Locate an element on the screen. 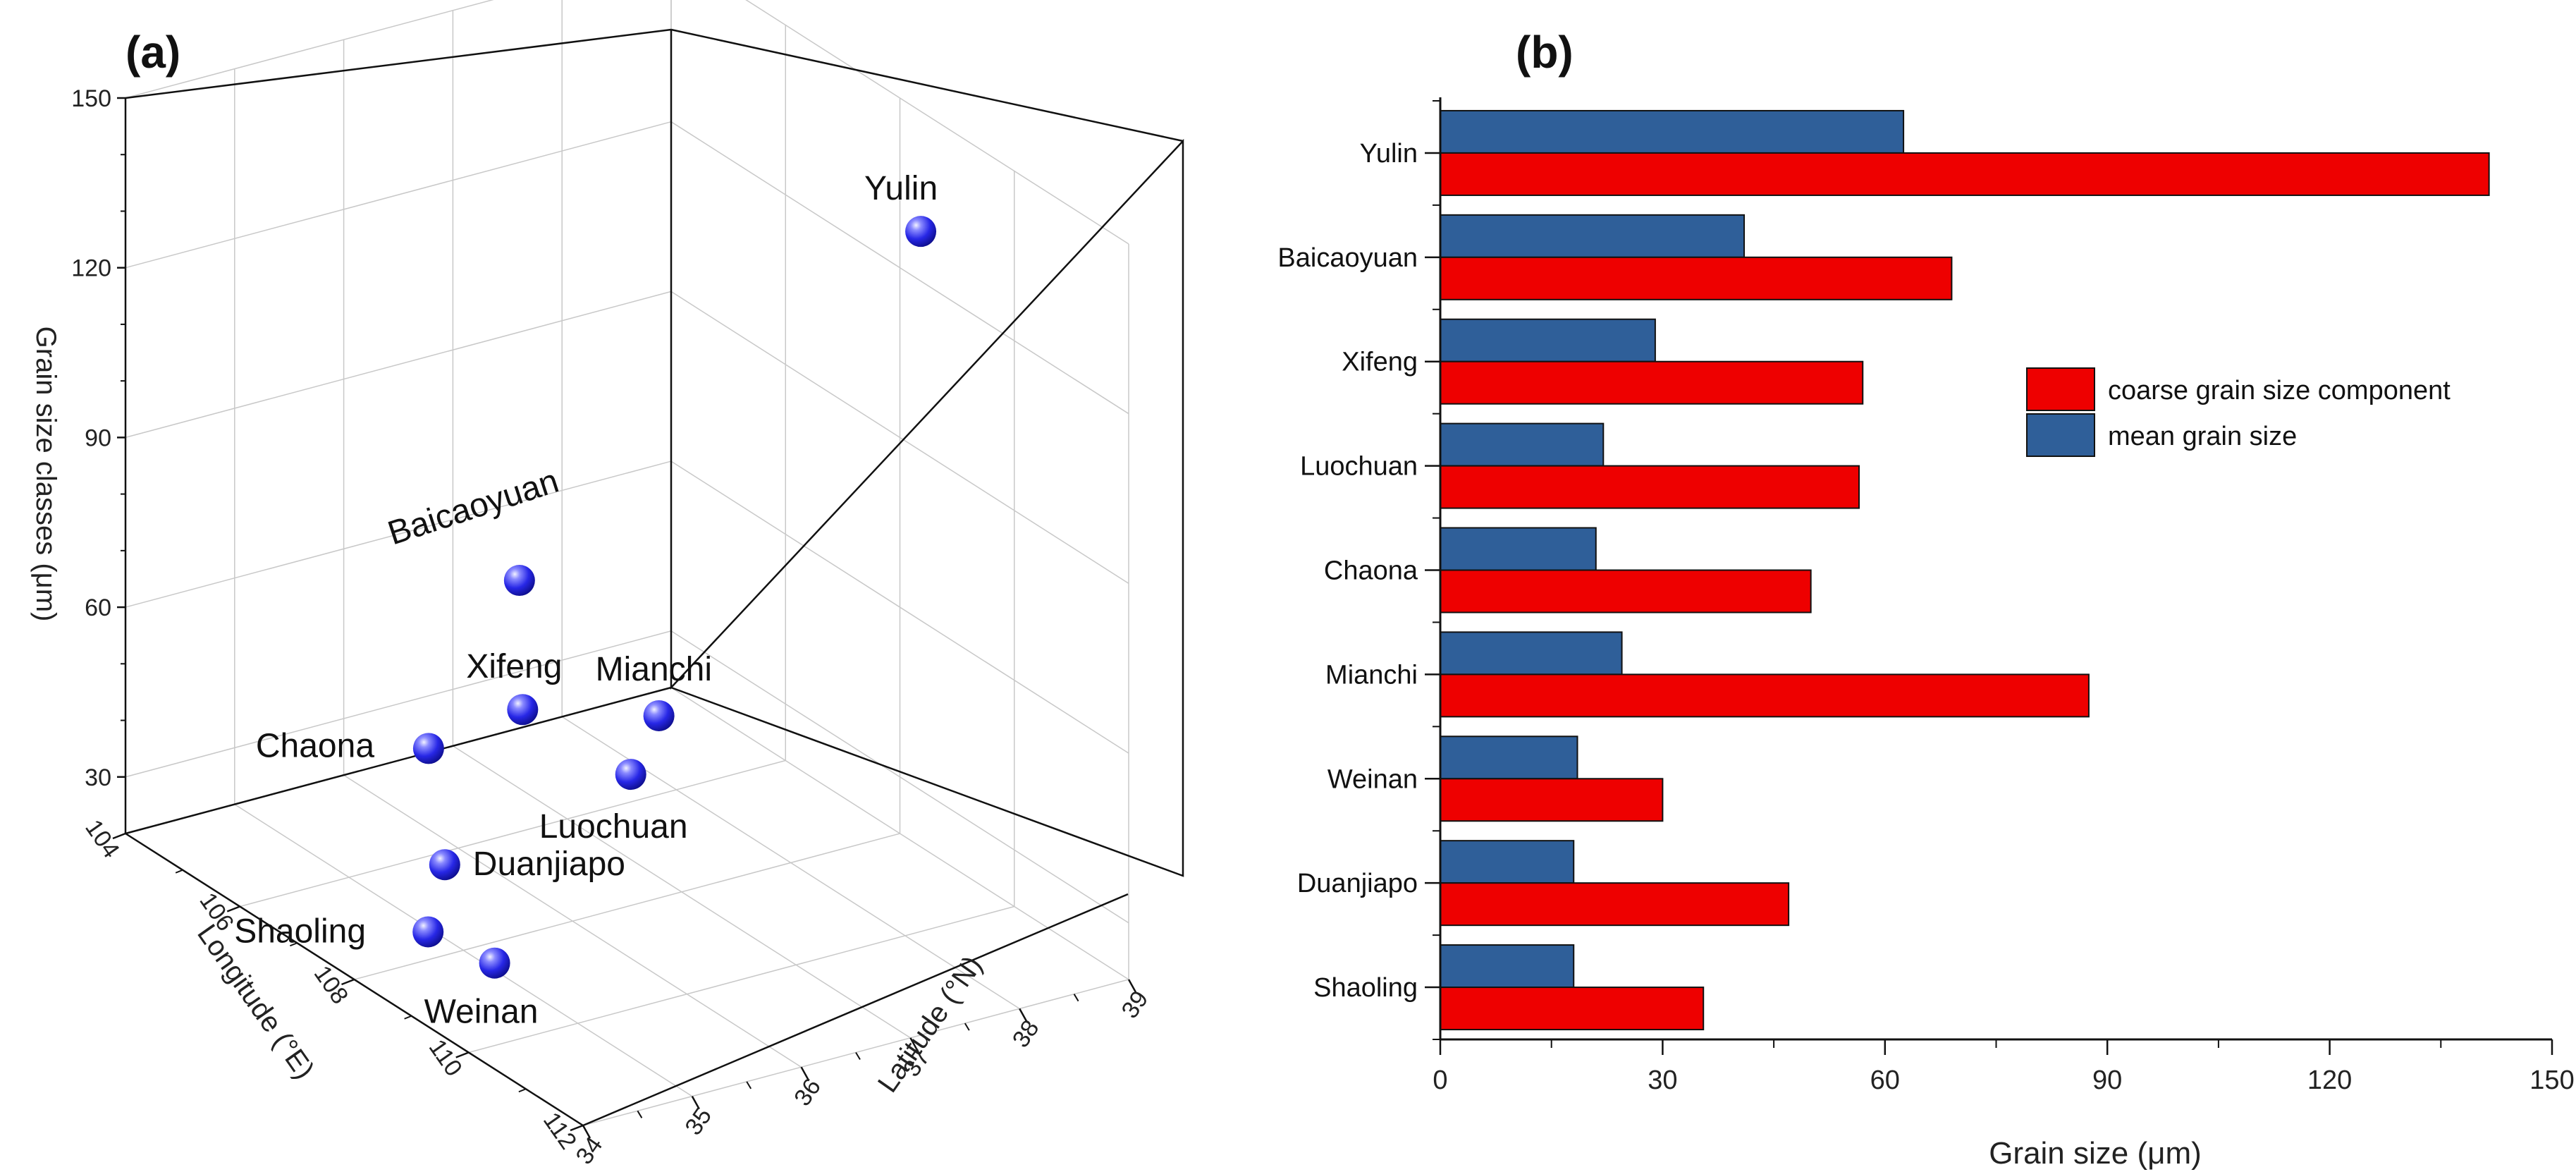  site-label-baicaoyuan: Baicaoyuan is located at coordinates (473, 508).